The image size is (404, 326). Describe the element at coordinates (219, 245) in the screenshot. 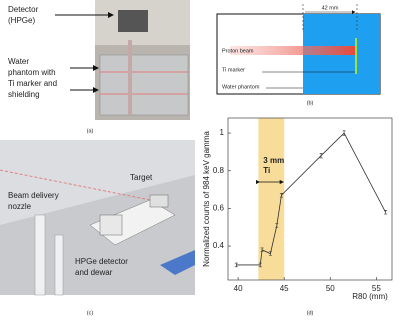

I see `y-tick-label: 0.4` at that location.